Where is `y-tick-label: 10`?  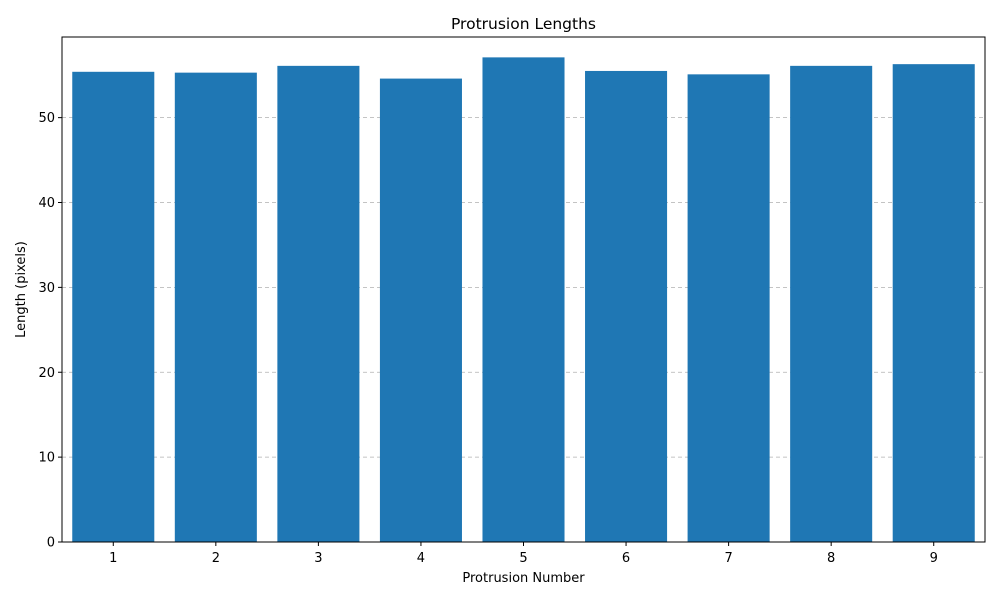 y-tick-label: 10 is located at coordinates (46, 458).